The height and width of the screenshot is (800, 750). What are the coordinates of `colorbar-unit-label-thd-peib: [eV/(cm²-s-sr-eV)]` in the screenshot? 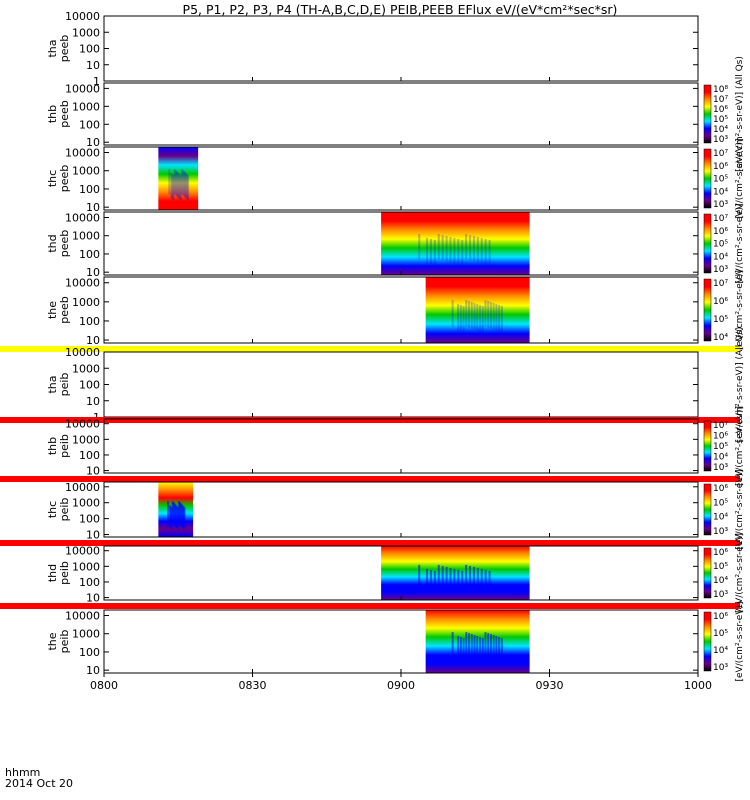 It's located at (740, 573).